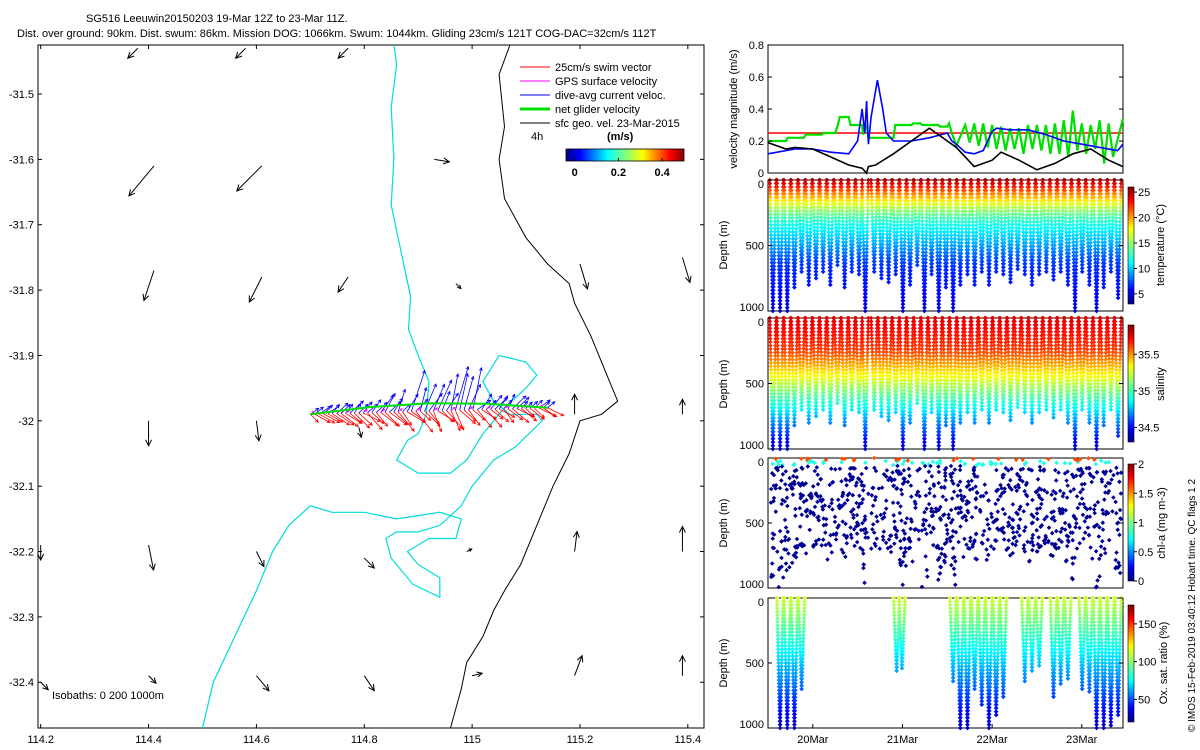 The height and width of the screenshot is (750, 1200). I want to click on colorbar-tick-label: 15, so click(1144, 244).